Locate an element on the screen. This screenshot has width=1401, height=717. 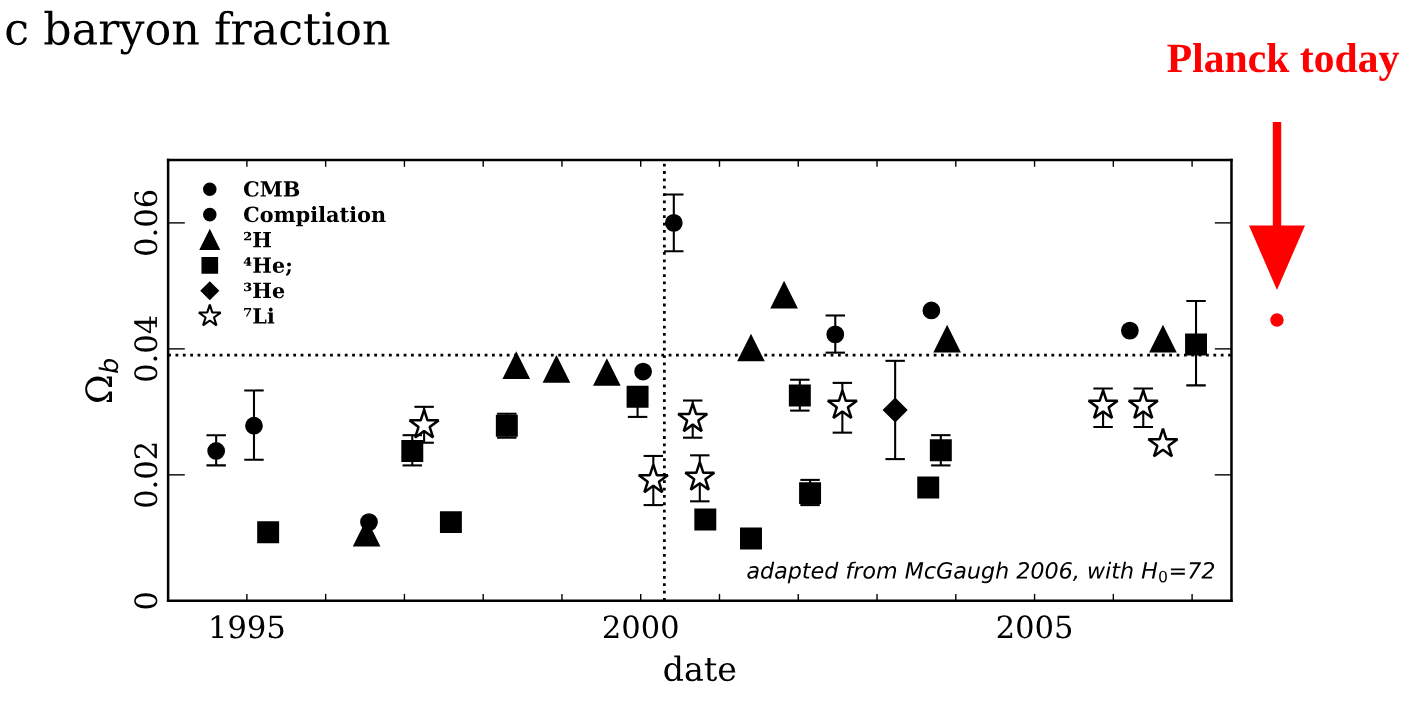
legend-label: ³He is located at coordinates (264, 290).